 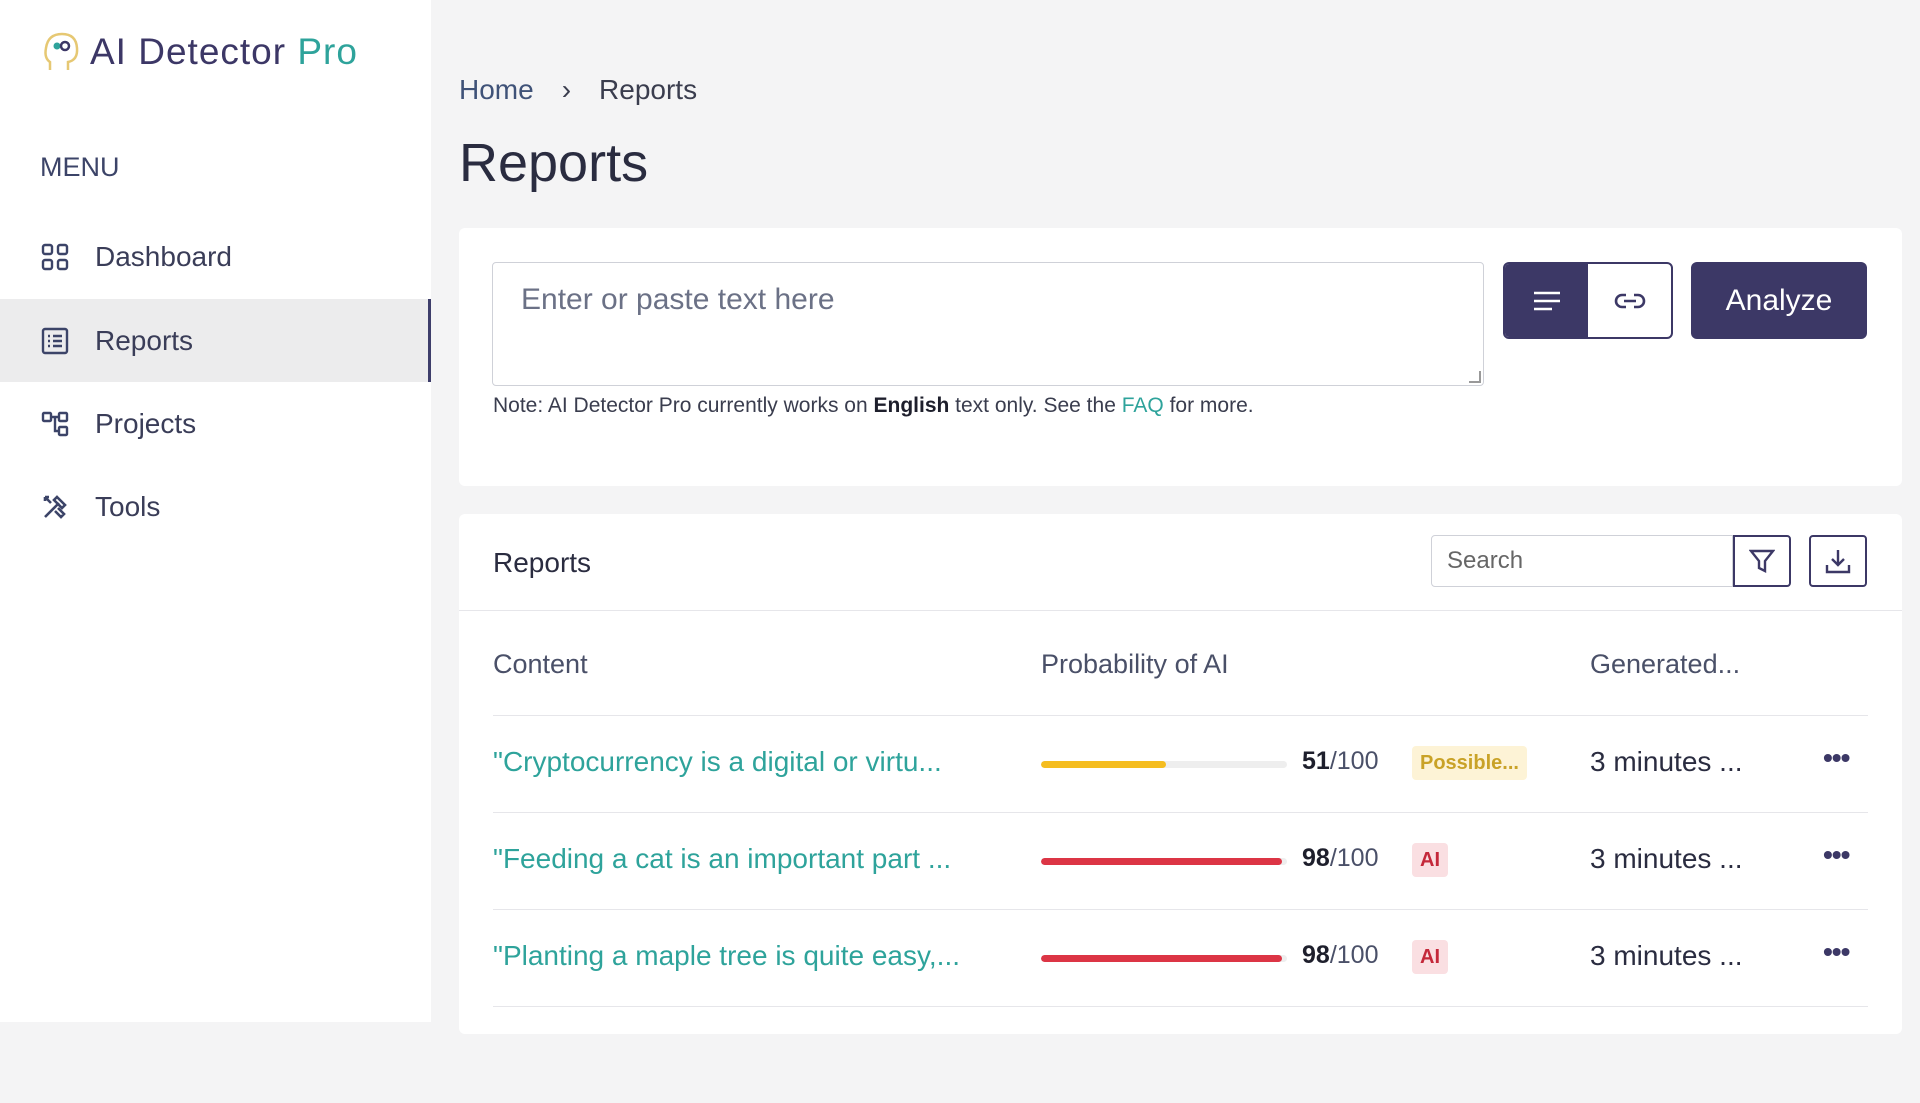 What do you see at coordinates (215, 506) in the screenshot?
I see `sidebar-item-tools: Tools` at bounding box center [215, 506].